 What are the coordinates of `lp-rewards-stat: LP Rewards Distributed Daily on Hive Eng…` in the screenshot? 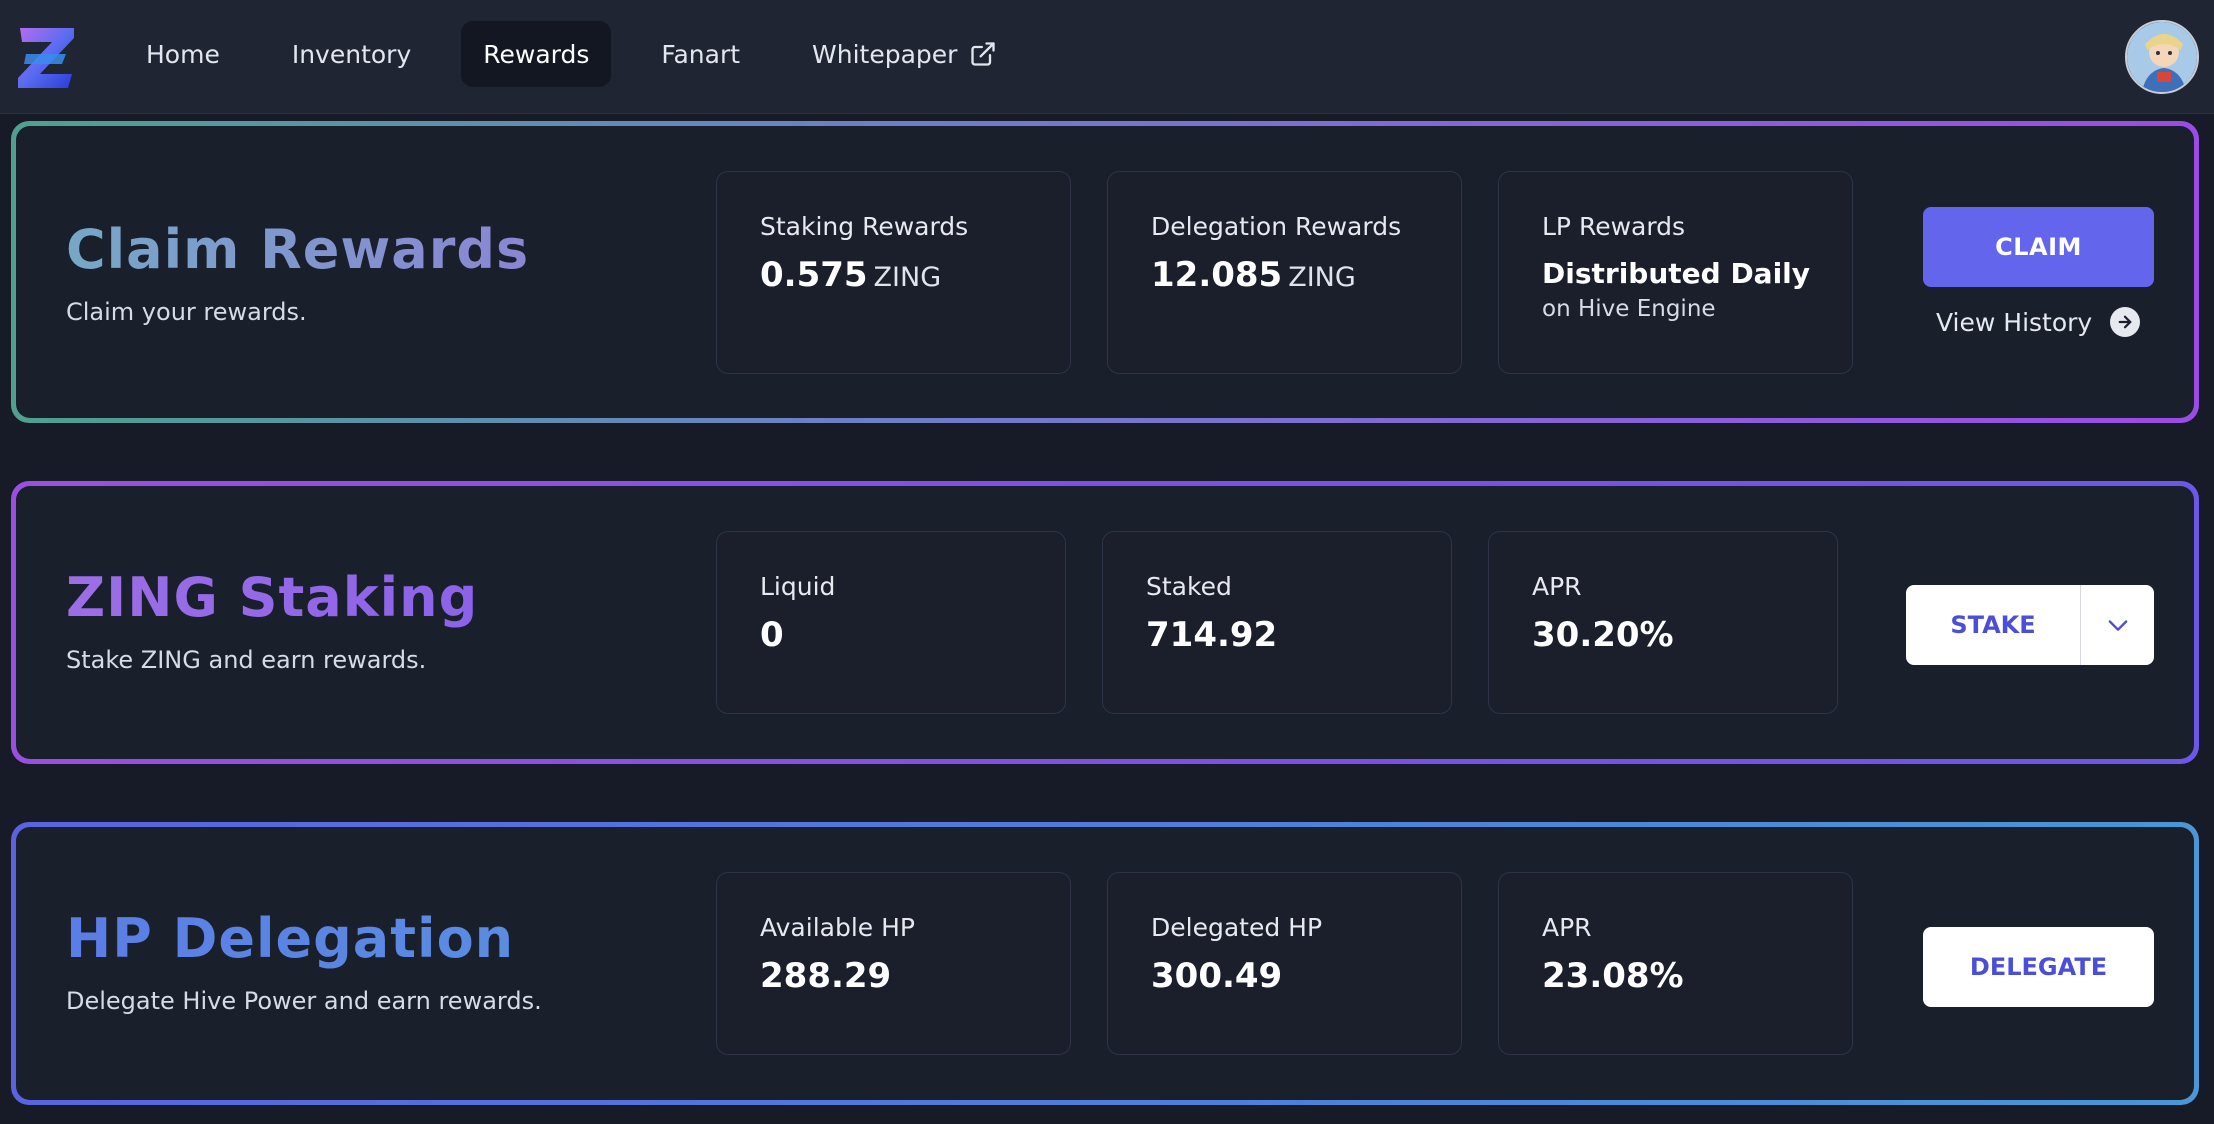 It's located at (1675, 272).